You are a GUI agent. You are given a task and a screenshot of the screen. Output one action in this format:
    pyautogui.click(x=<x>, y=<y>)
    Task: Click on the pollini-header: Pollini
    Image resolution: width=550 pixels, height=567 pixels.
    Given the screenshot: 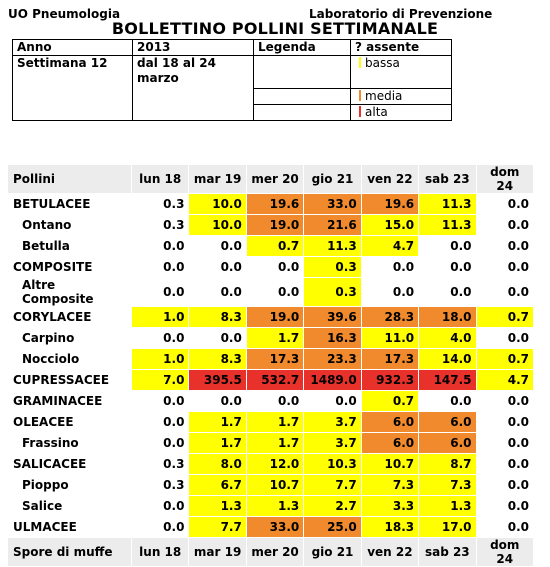 What is the action you would take?
    pyautogui.click(x=69, y=179)
    